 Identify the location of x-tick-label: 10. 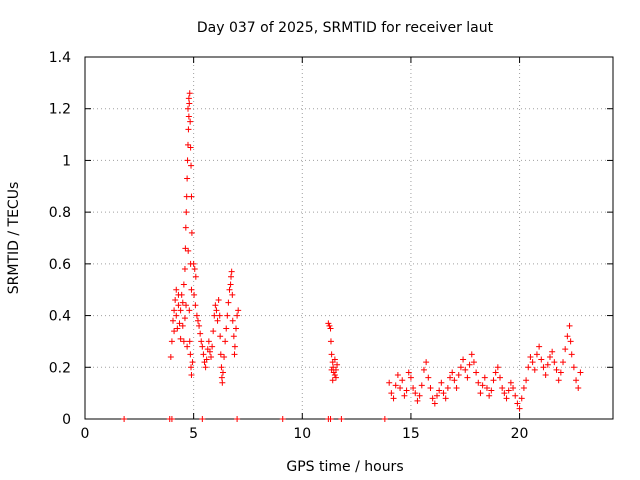
(302, 434).